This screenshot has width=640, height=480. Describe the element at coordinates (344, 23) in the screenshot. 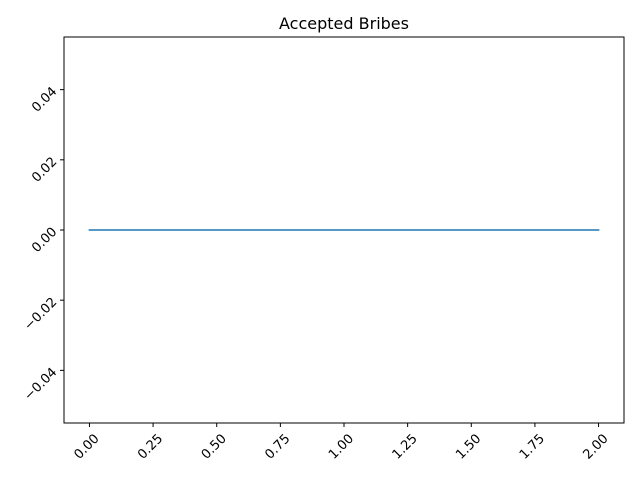

I see `chart-title: Accepted Bribes` at that location.